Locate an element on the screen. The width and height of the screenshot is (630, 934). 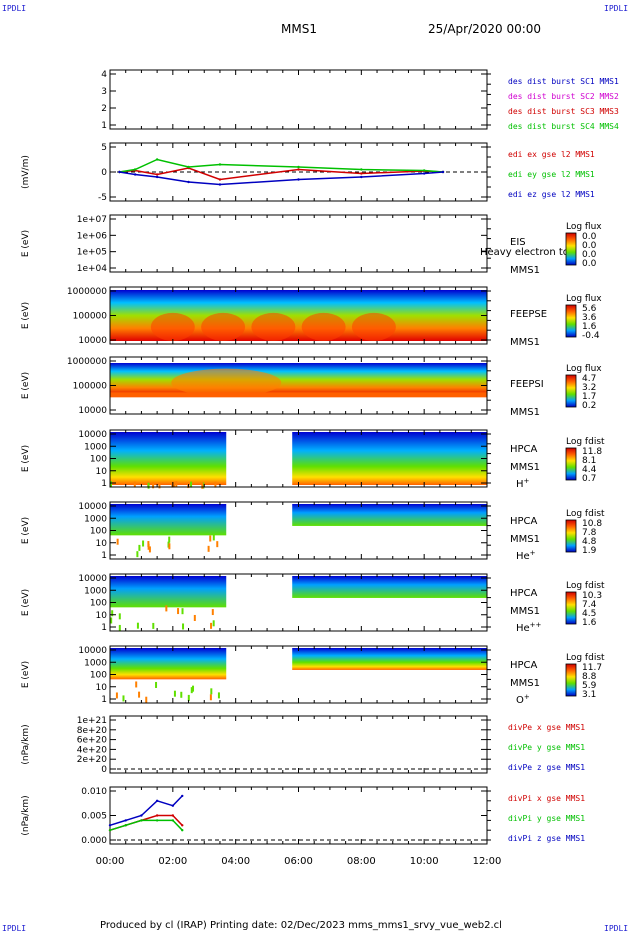
series-divPi-y-gse-MMS1 is located at coordinates (146, 825).